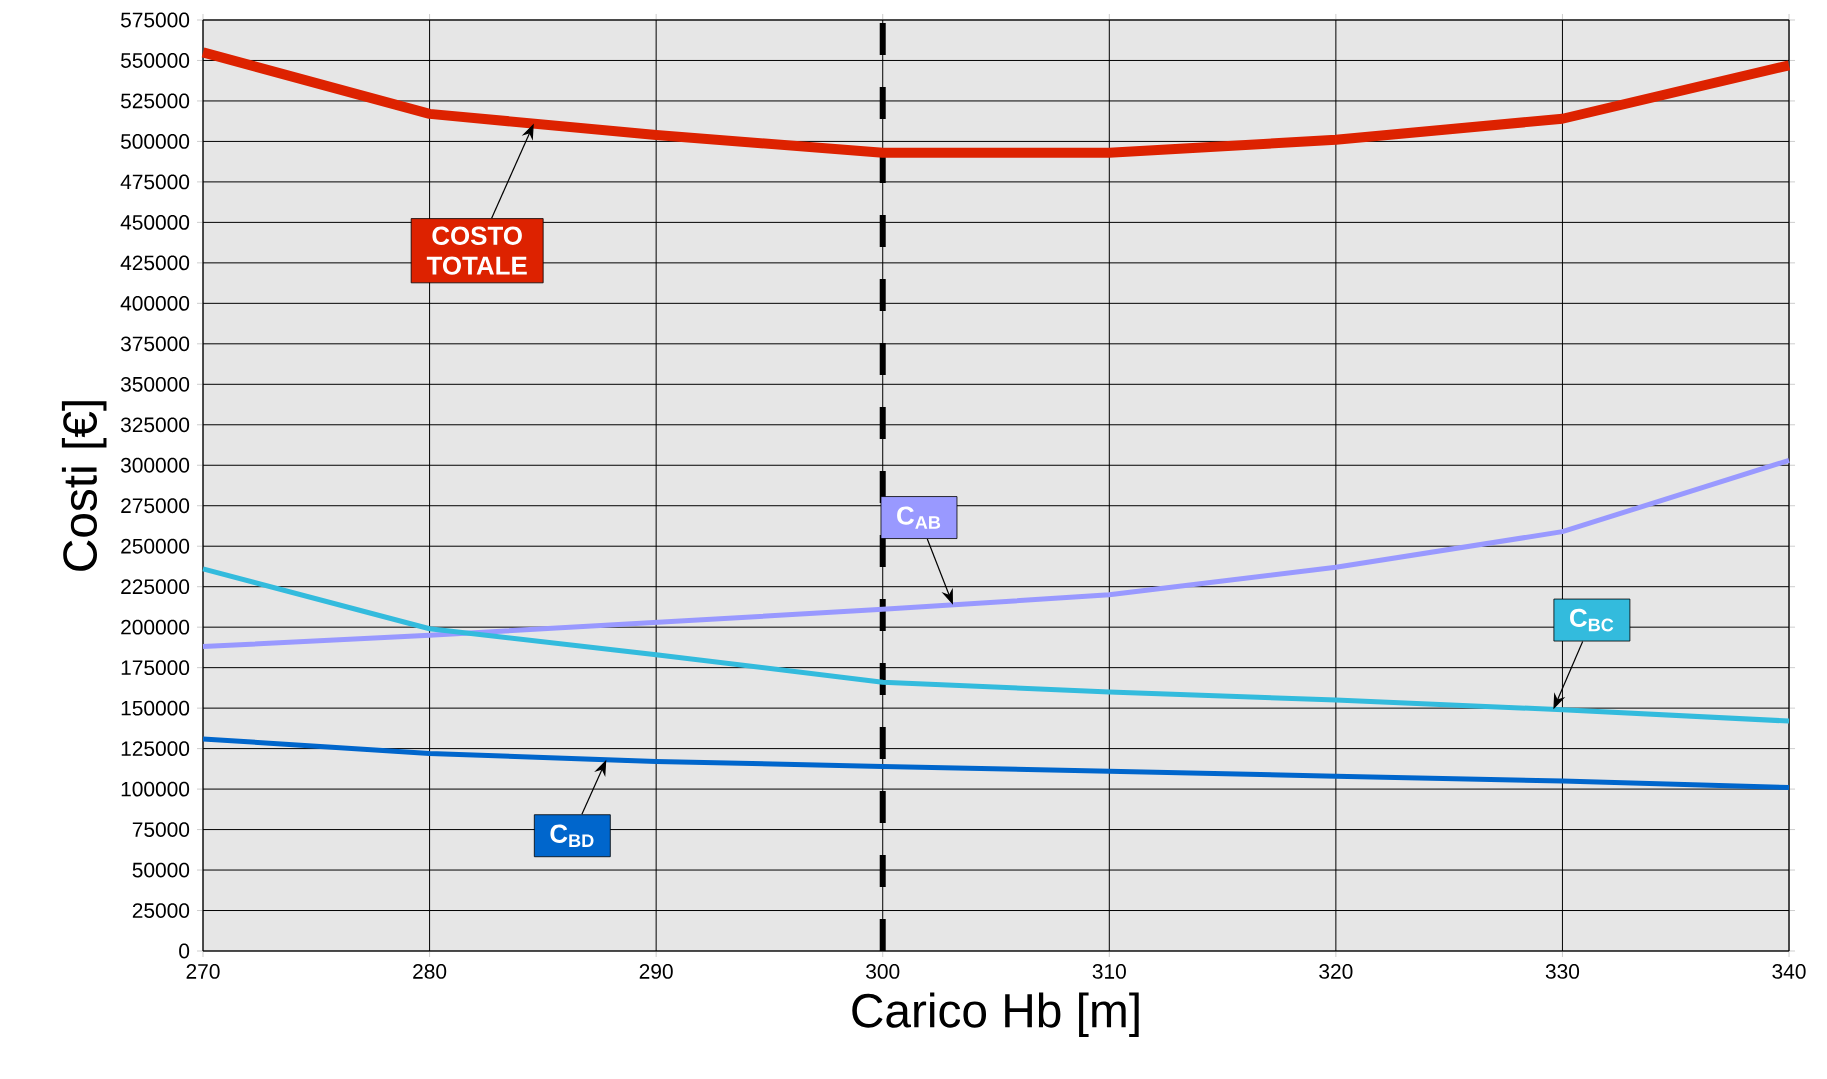  I want to click on y-tick-label: 25000, so click(161, 910).